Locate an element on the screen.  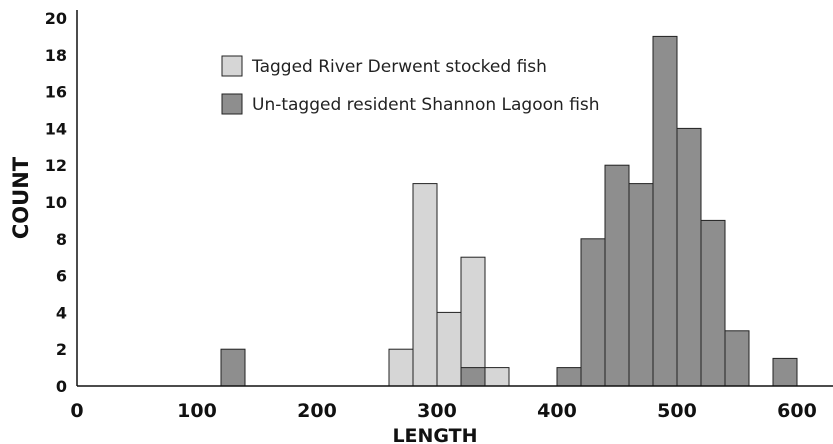
y-tick-label-1: 2 is located at coordinates (61, 349).